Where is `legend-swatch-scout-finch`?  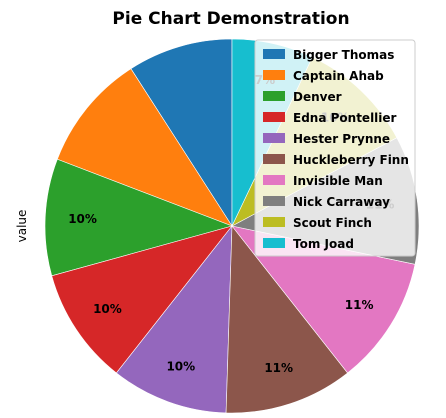 legend-swatch-scout-finch is located at coordinates (274, 222).